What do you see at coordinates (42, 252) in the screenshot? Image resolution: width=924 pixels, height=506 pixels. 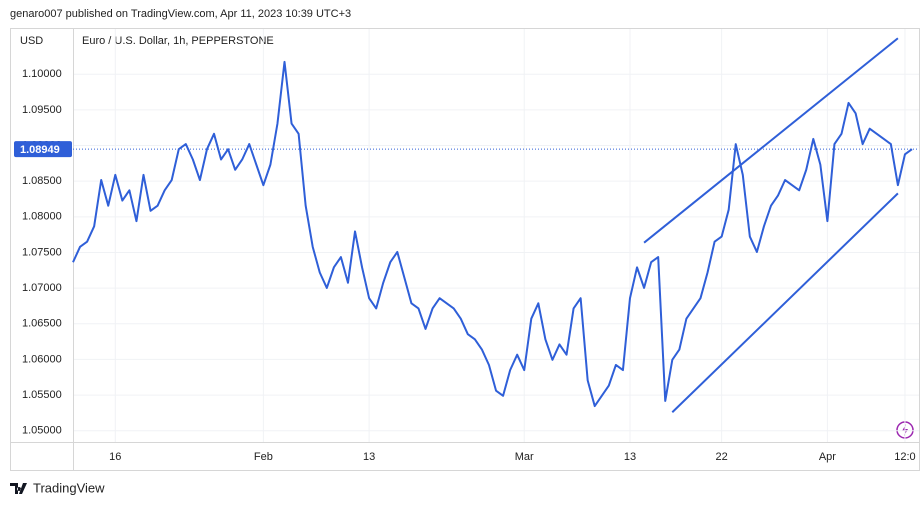 I see `y-tick-label: 1.07500` at bounding box center [42, 252].